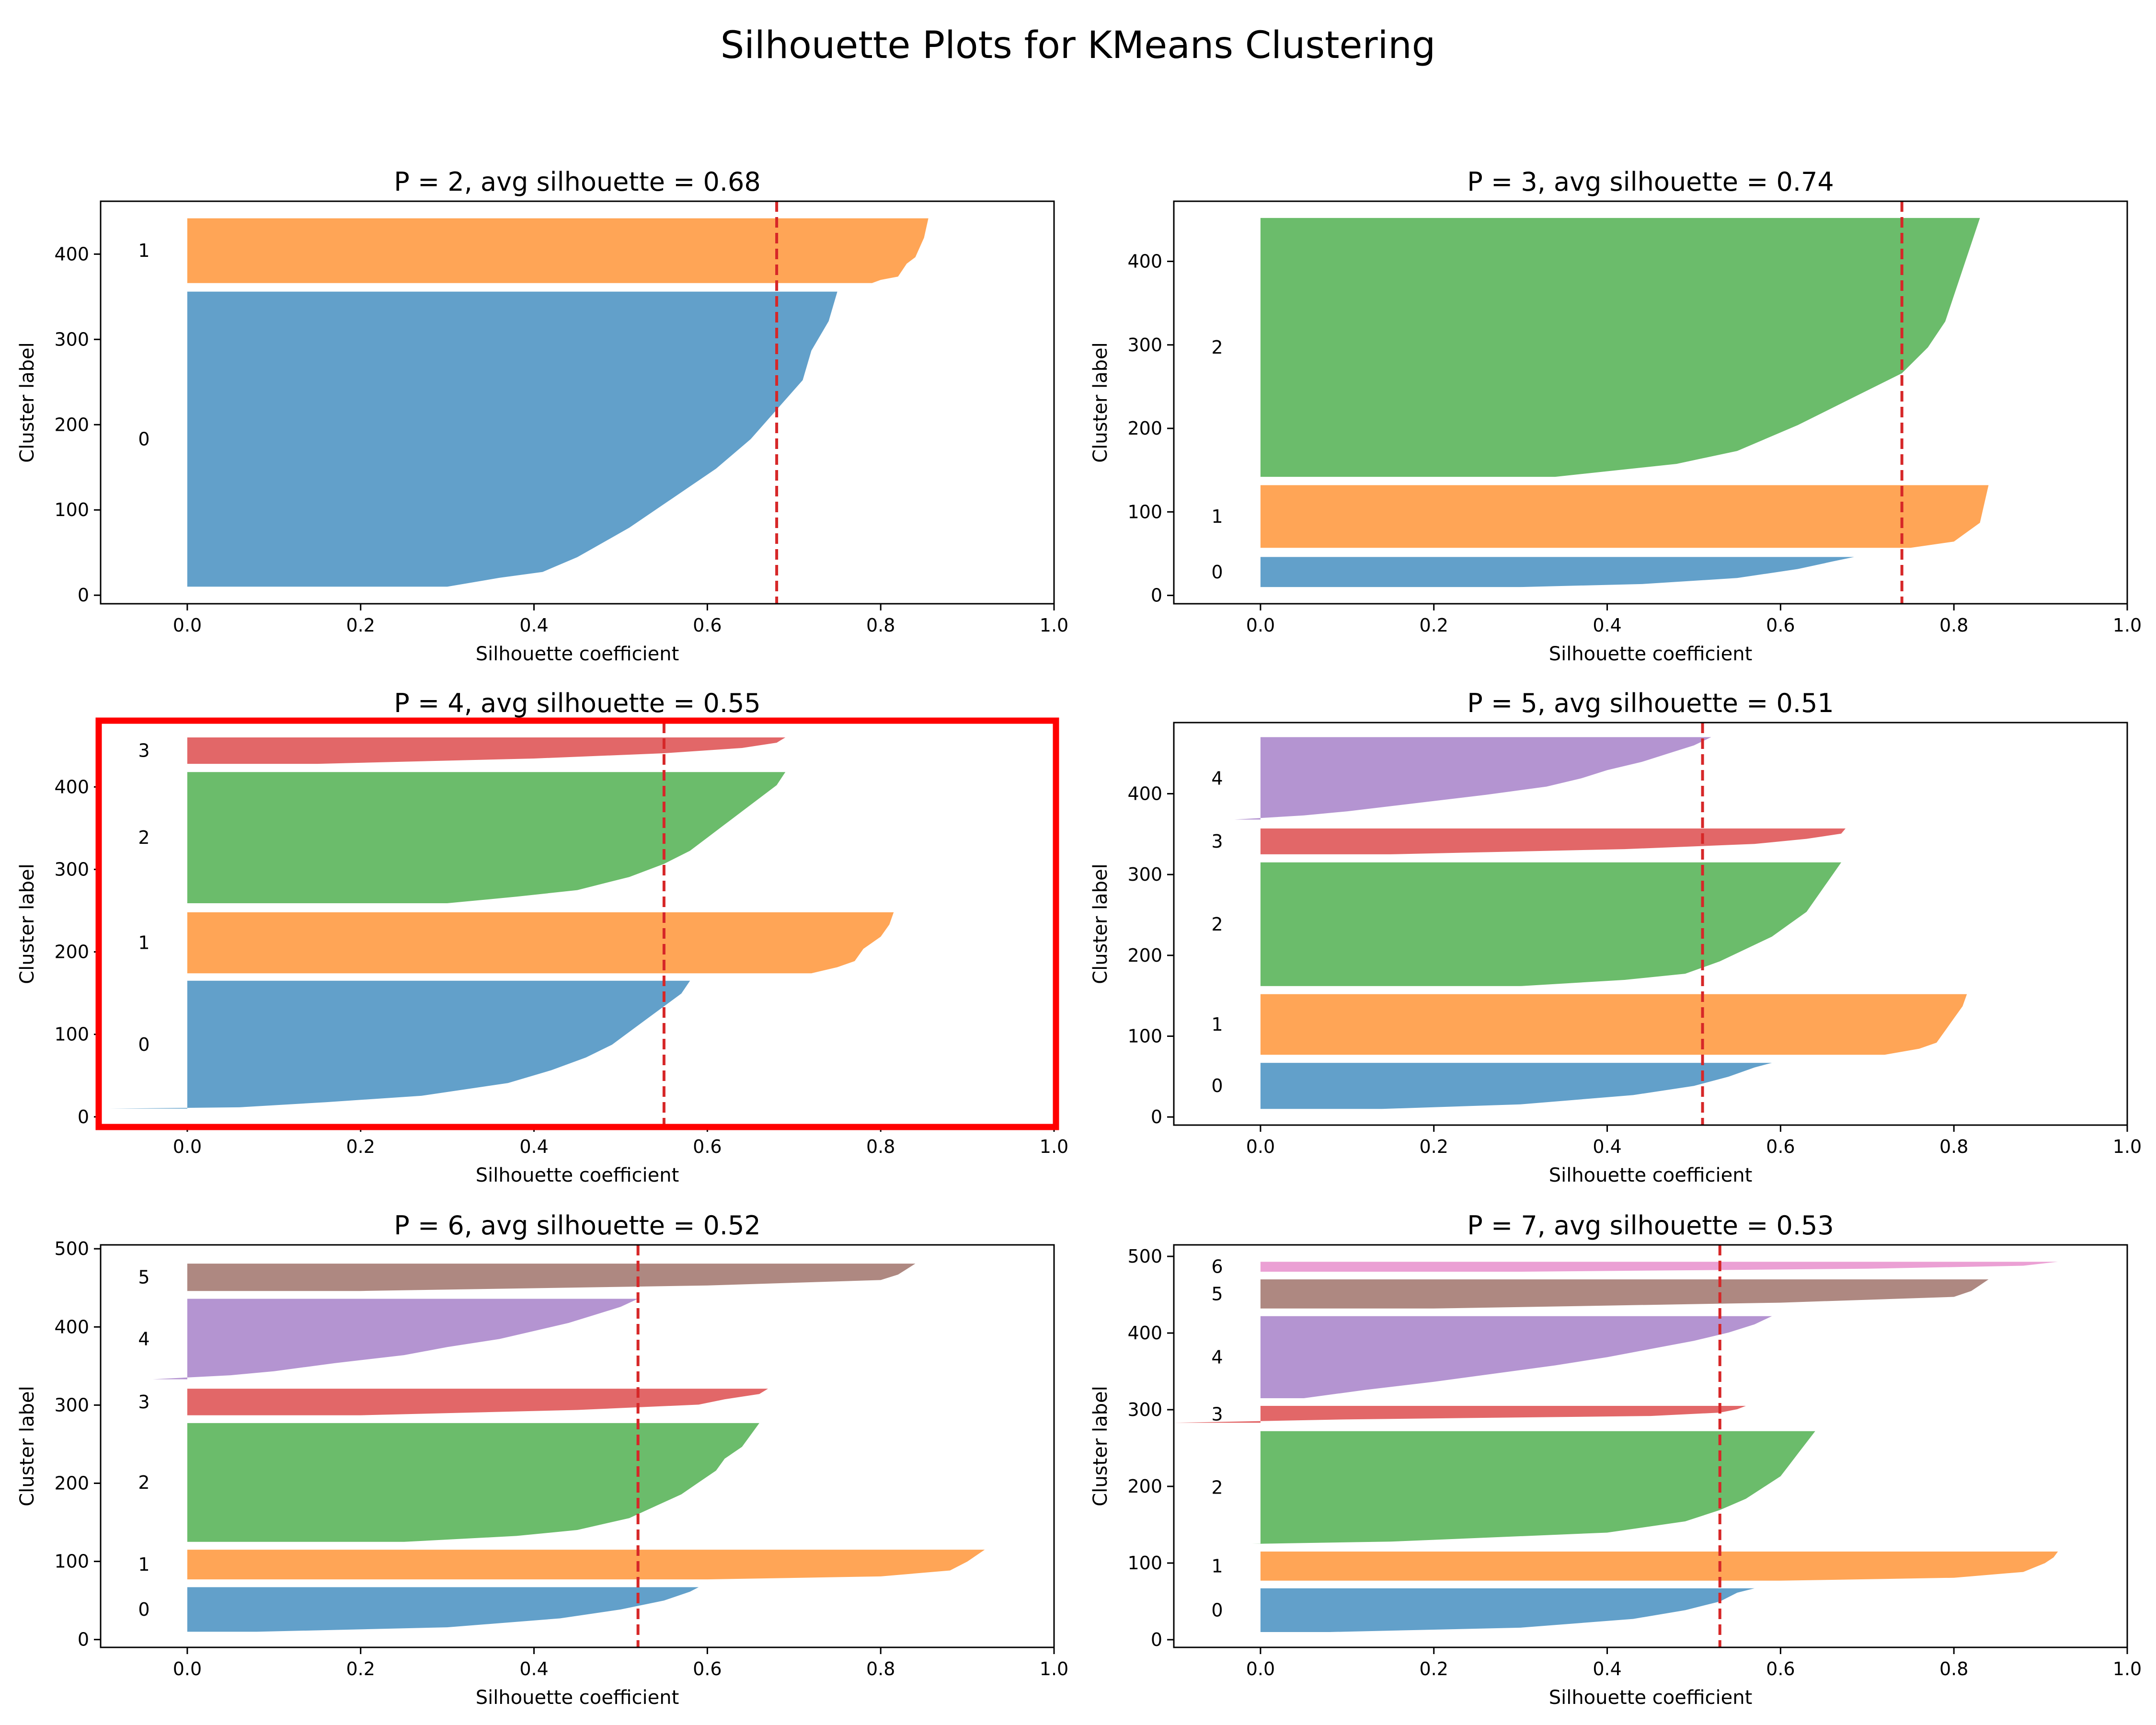 This screenshot has height=1725, width=2156. Describe the element at coordinates (1650, 703) in the screenshot. I see `subplot-title: P = 5, avg silhouette = 0.51` at that location.